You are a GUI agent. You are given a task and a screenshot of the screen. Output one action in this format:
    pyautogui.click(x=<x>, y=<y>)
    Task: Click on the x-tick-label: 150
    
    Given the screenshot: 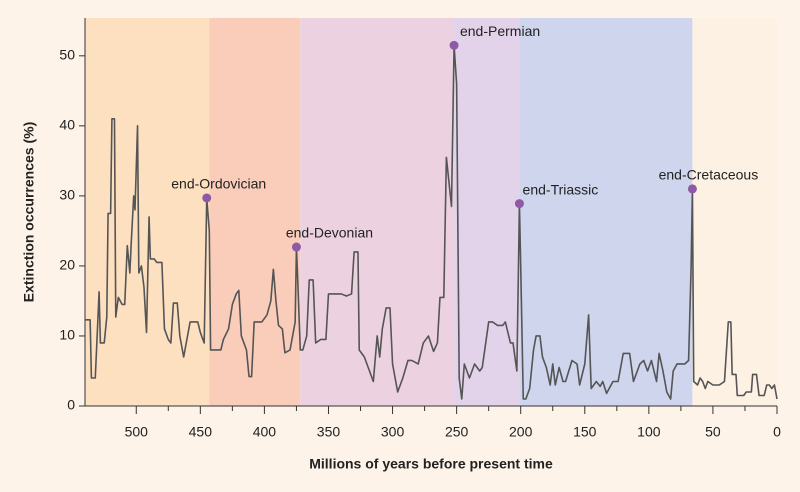 What is the action you would take?
    pyautogui.click(x=585, y=432)
    